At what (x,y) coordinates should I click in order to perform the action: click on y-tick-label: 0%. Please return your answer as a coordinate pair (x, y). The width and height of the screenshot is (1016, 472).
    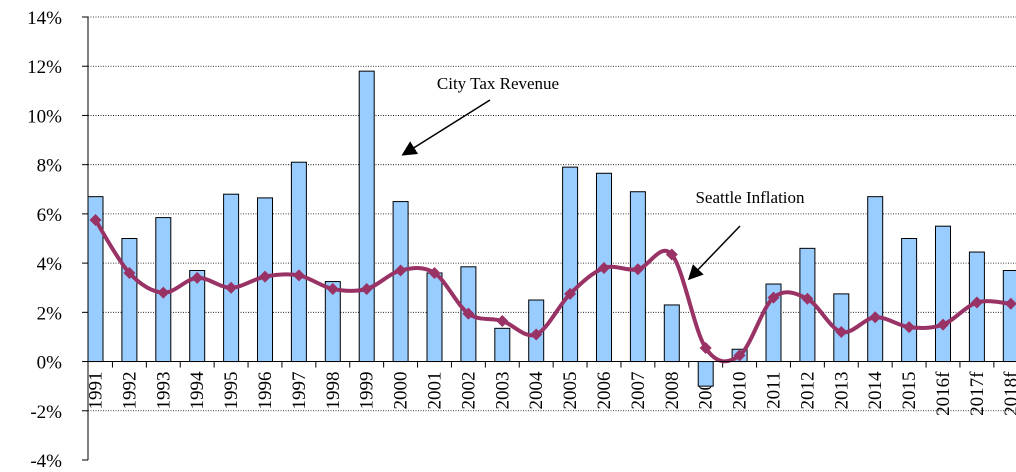
    Looking at the image, I should click on (50, 363).